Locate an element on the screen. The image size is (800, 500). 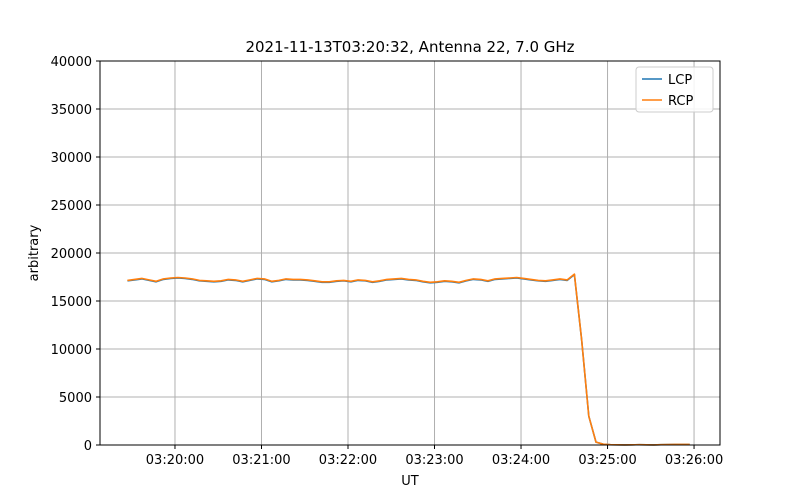
legend: LCP RCP is located at coordinates (674, 89).